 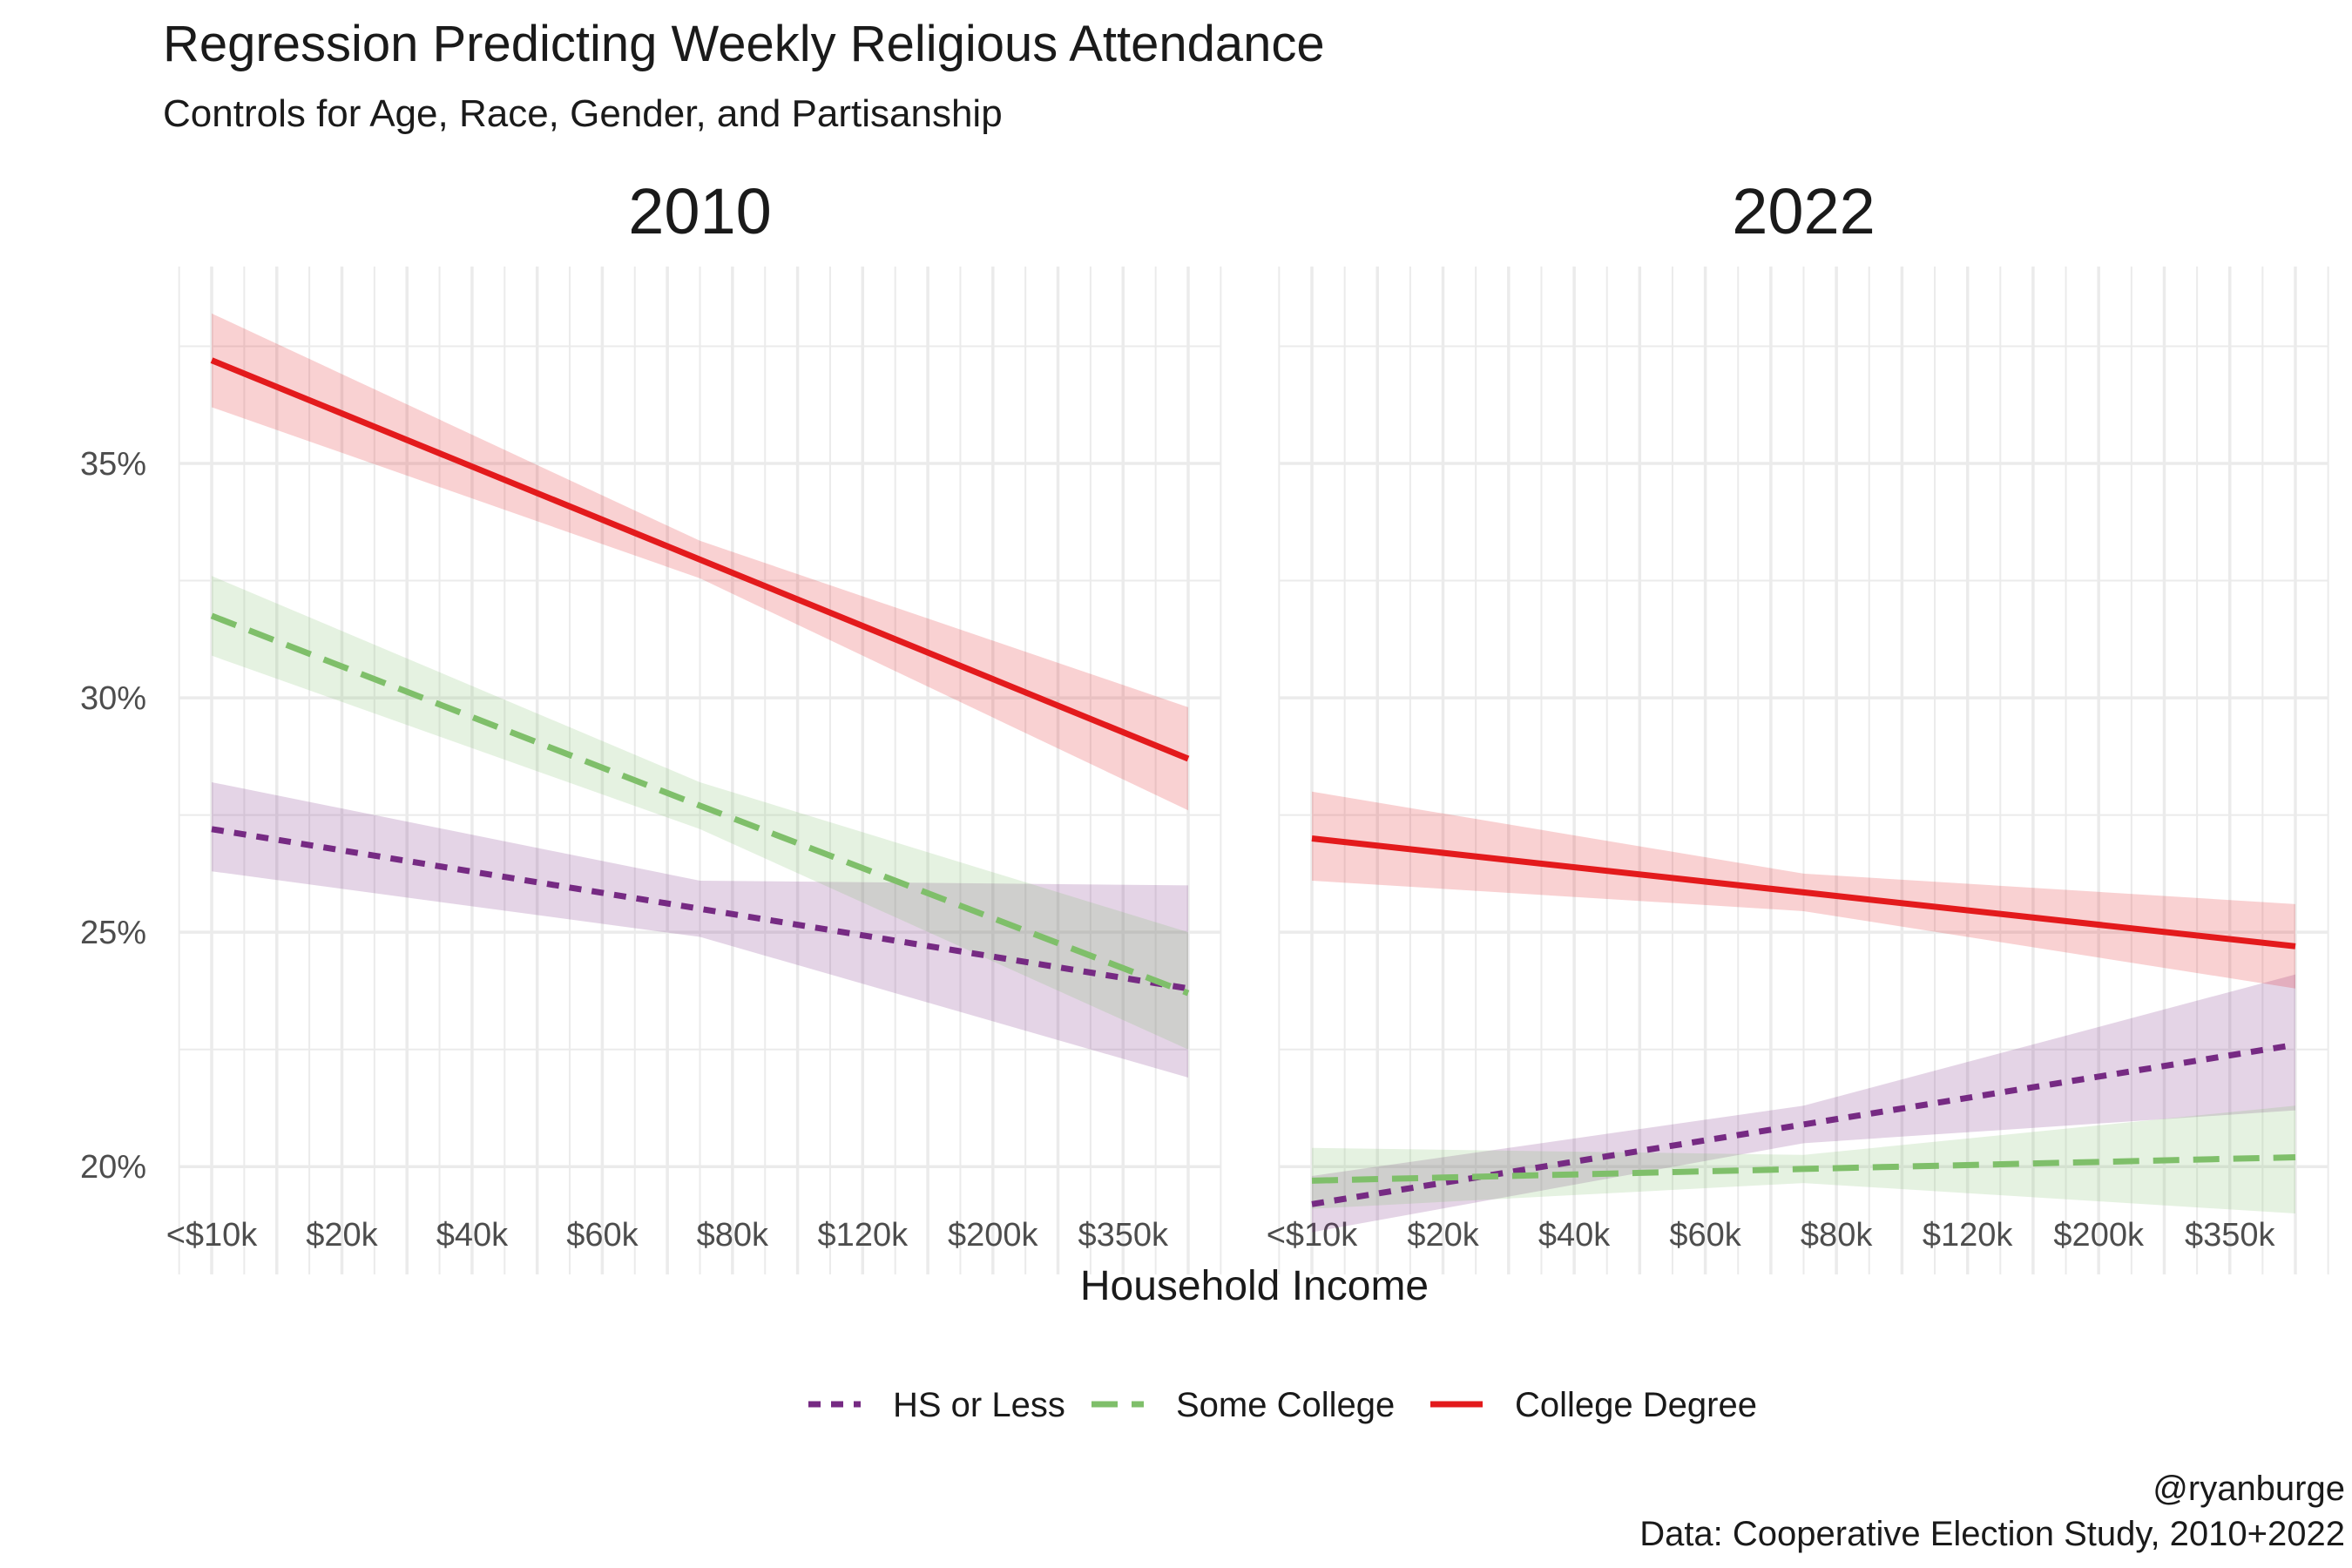 I want to click on legend-item: Some College, so click(x=1243, y=1405).